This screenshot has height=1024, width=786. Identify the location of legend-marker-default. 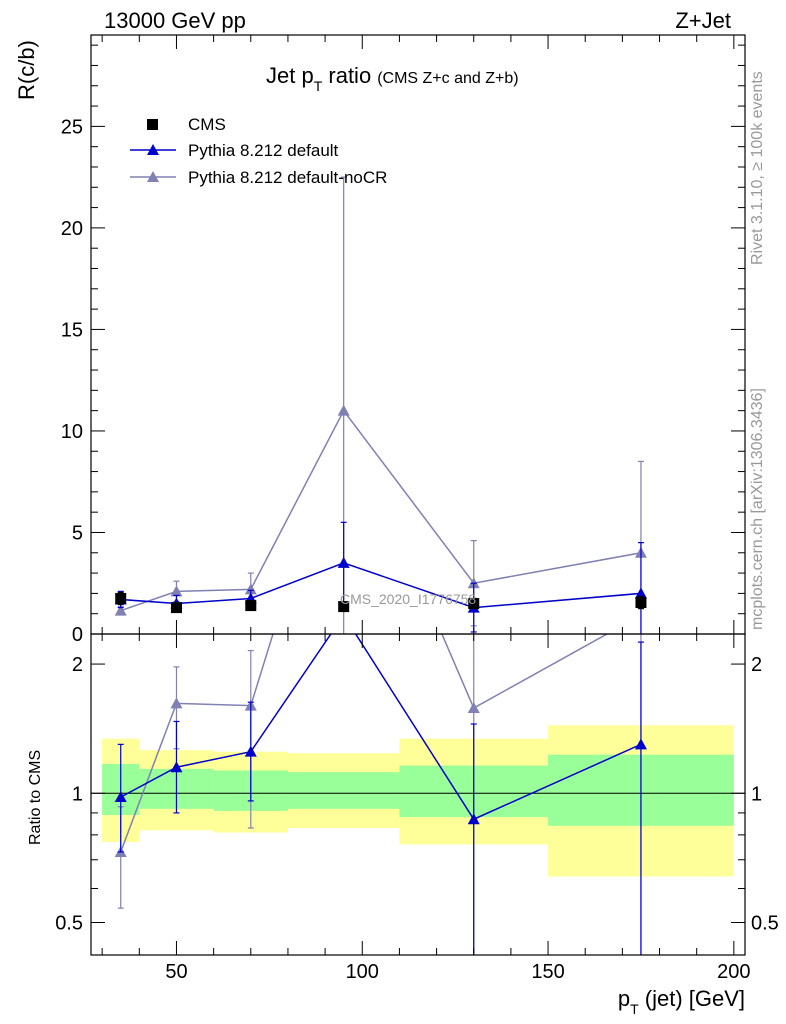
(153, 149).